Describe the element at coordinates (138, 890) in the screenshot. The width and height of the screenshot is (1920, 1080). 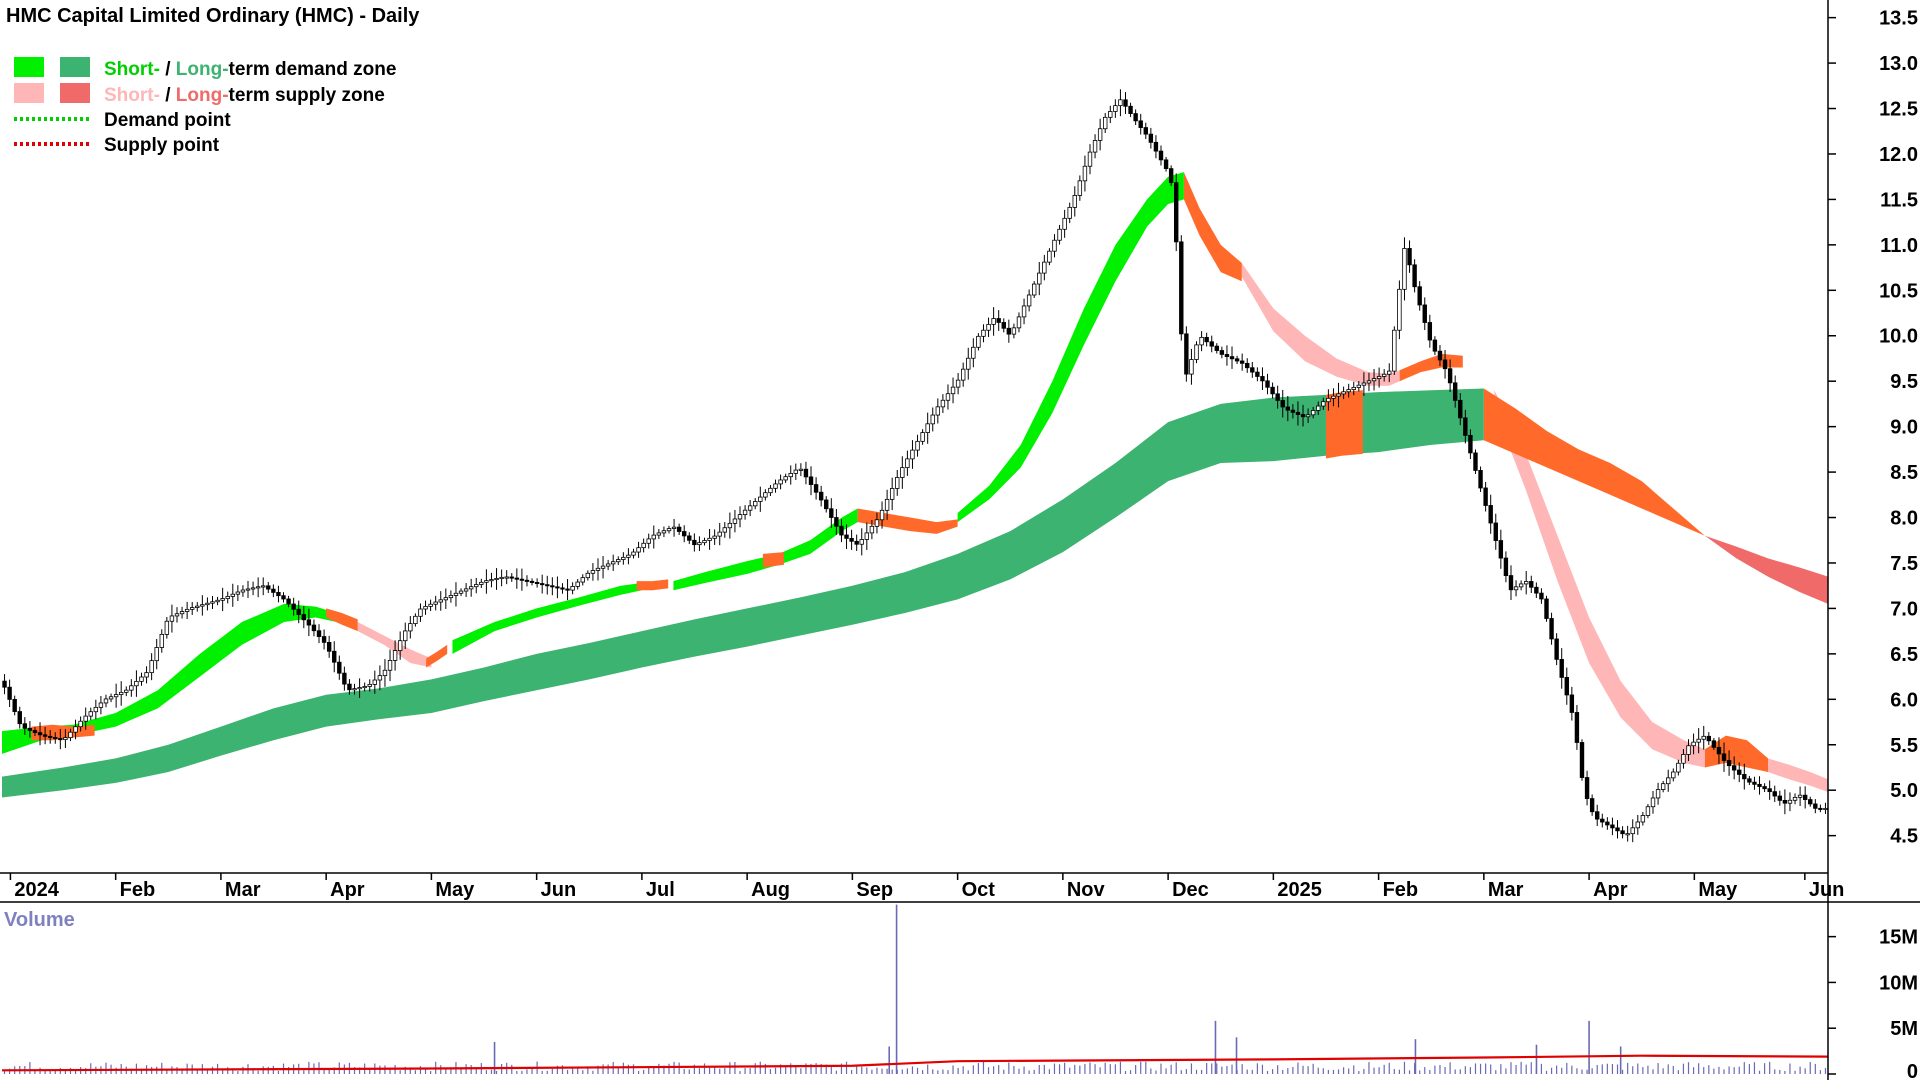
I see `x-tick-label: Feb` at that location.